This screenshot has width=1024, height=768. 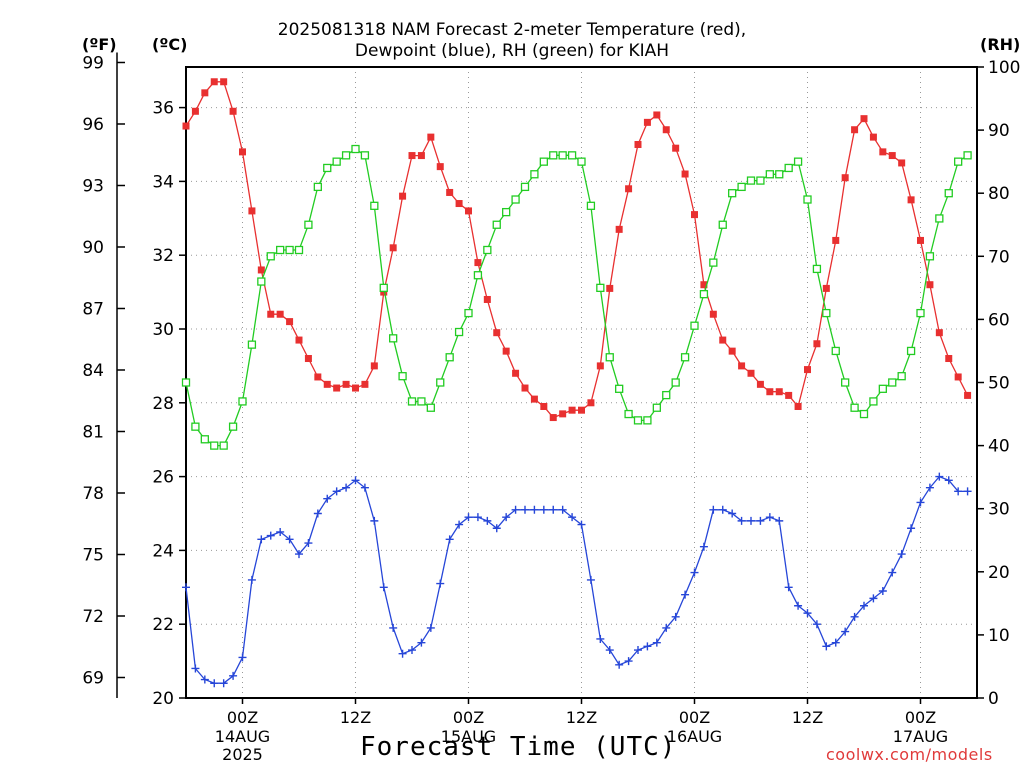 What do you see at coordinates (999, 194) in the screenshot?
I see `rh-tick-label: 80` at bounding box center [999, 194].